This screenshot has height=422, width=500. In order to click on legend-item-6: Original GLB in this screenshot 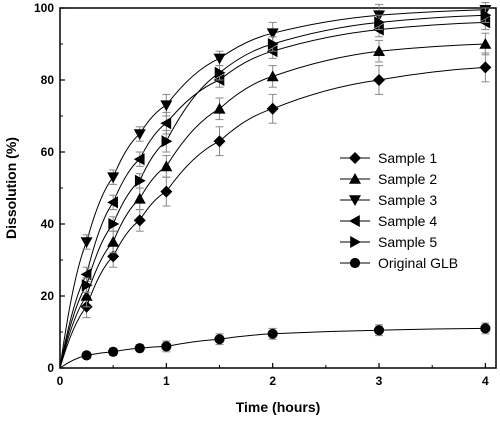, I will do `click(399, 263)`.